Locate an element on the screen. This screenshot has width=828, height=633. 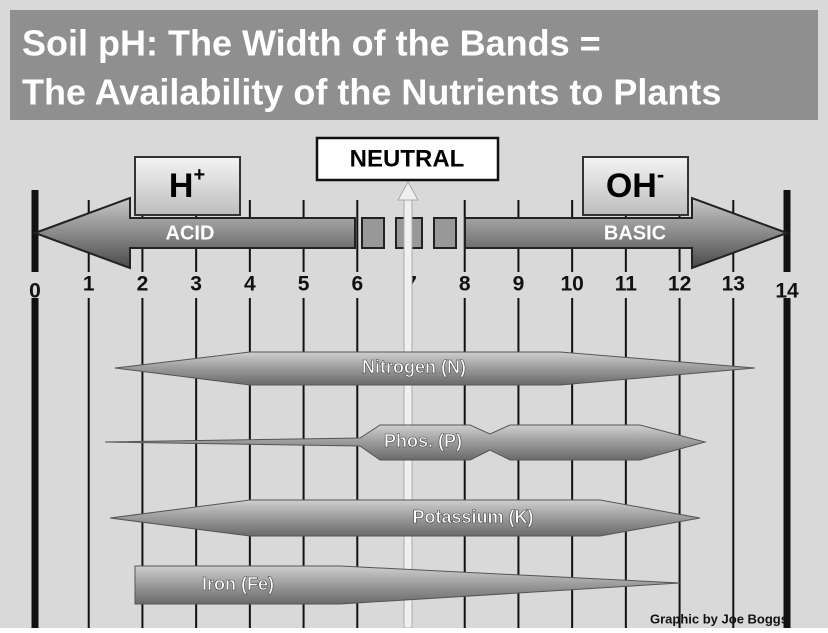
neutral-label: NEUTRAL is located at coordinates (407, 158).